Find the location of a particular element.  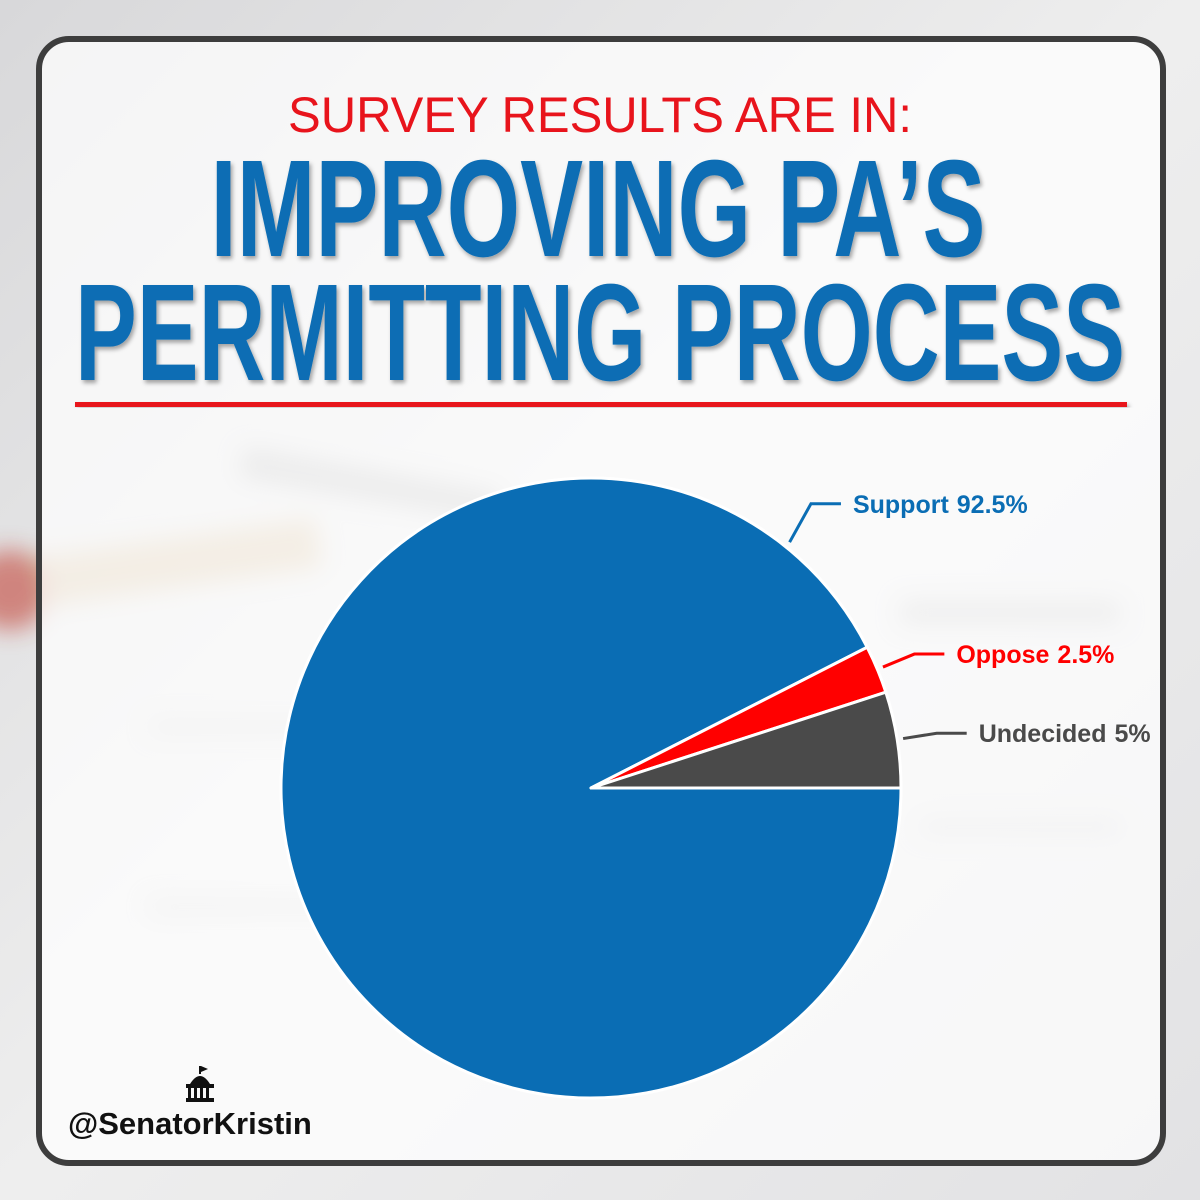

title-line: IMPROVING PA’S is located at coordinates (598, 209).